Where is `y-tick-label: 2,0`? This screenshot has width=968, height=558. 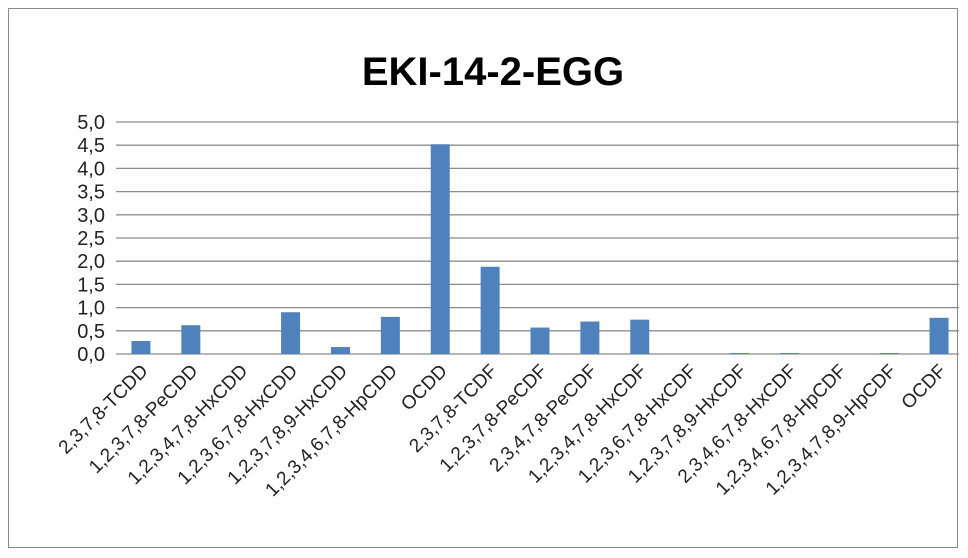 y-tick-label: 2,0 is located at coordinates (91, 262).